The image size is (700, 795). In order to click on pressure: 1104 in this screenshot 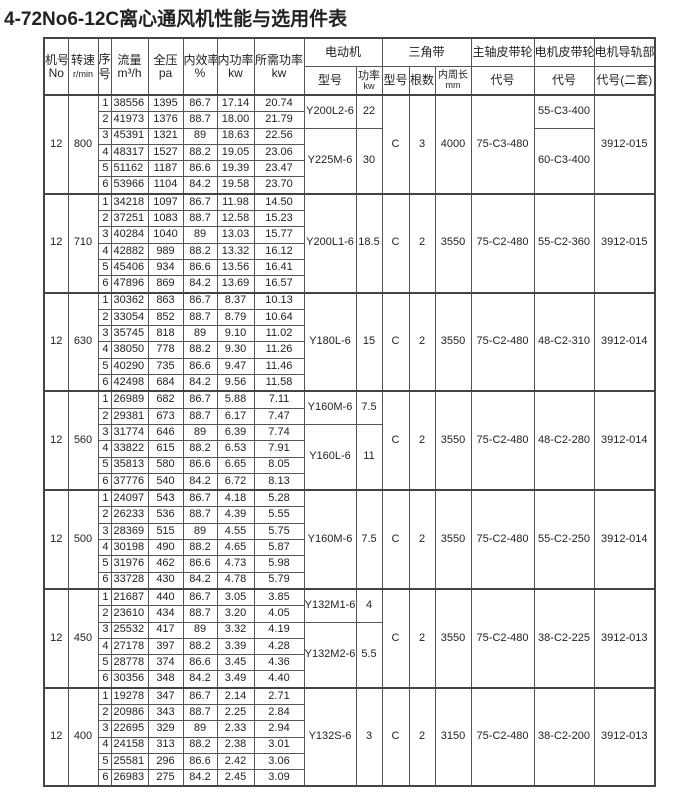, I will do `click(165, 185)`.